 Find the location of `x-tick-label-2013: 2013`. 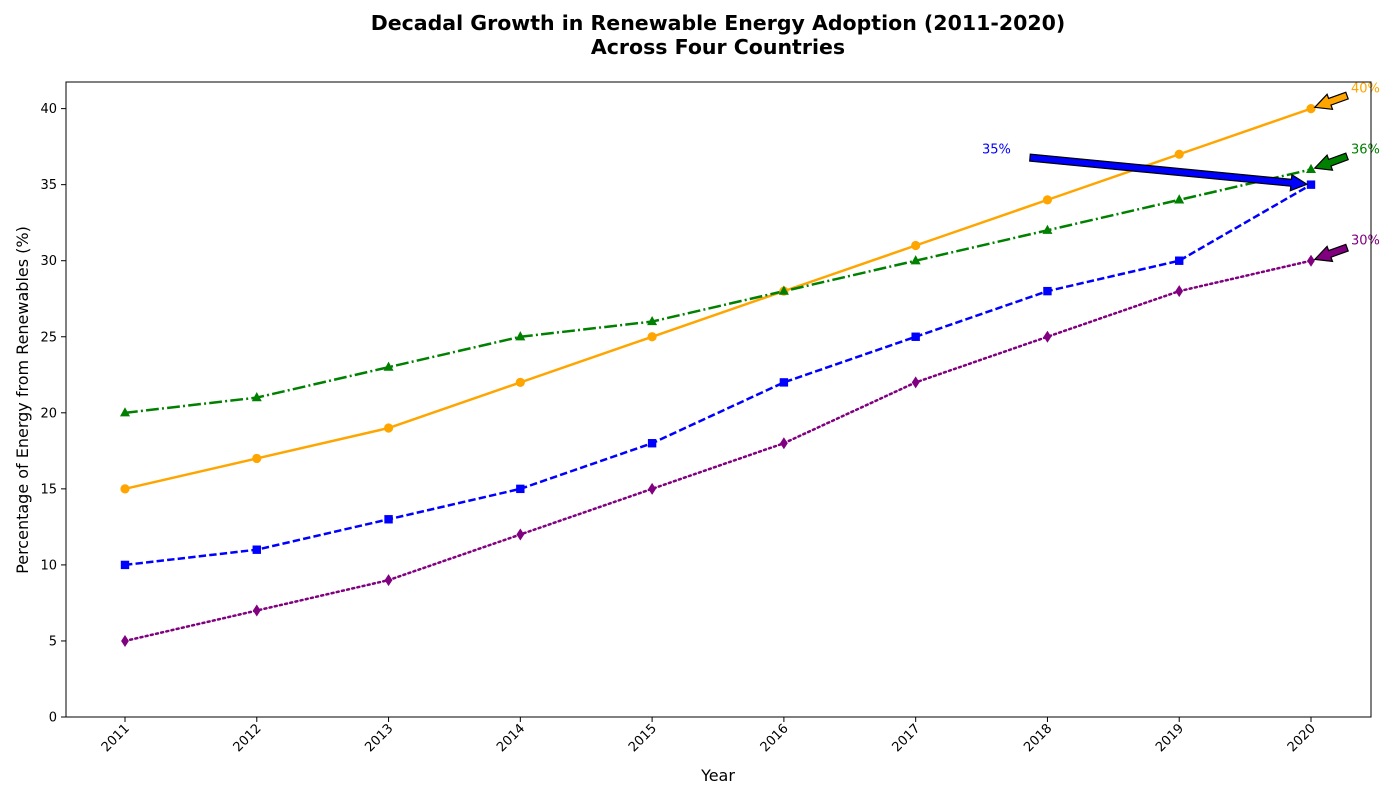

x-tick-label-2013: 2013 is located at coordinates (379, 738).